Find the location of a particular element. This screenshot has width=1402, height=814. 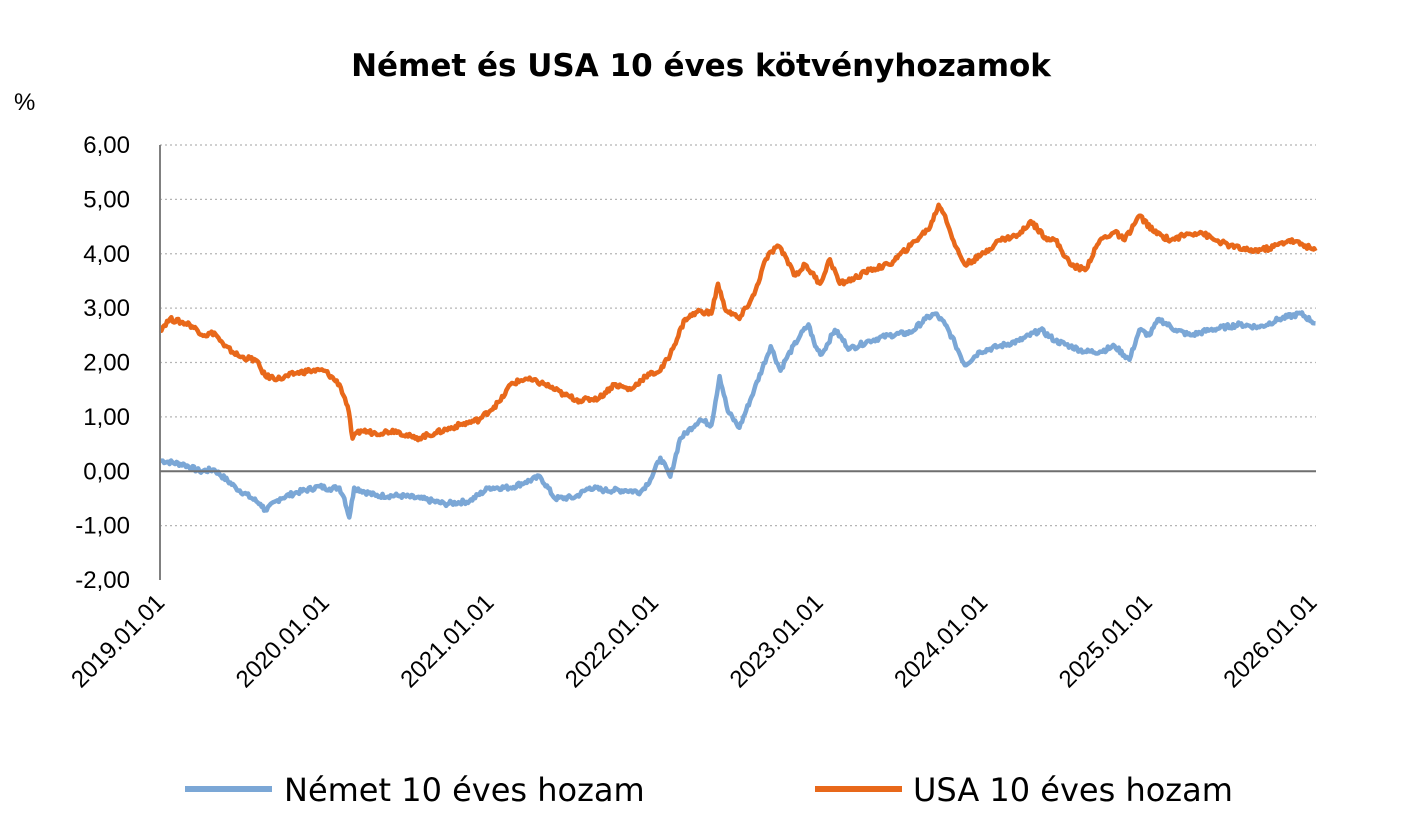

x-tick-label: 2025.01.01 is located at coordinates (1106, 641).